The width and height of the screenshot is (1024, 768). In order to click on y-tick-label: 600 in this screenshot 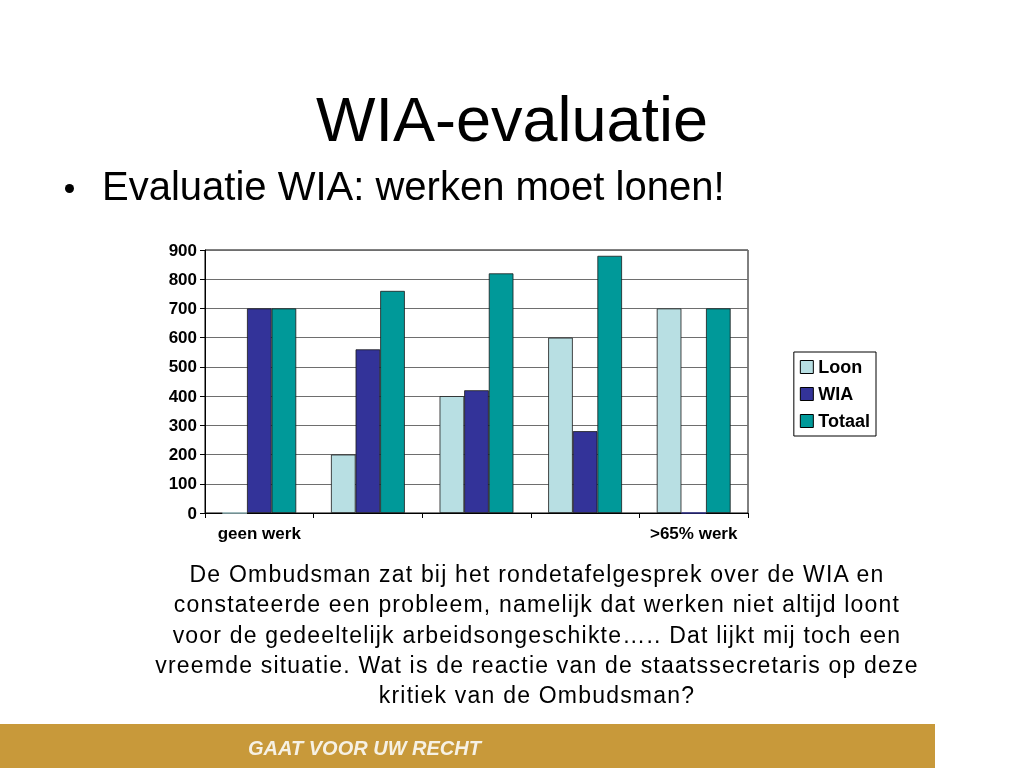, I will do `click(182, 338)`.